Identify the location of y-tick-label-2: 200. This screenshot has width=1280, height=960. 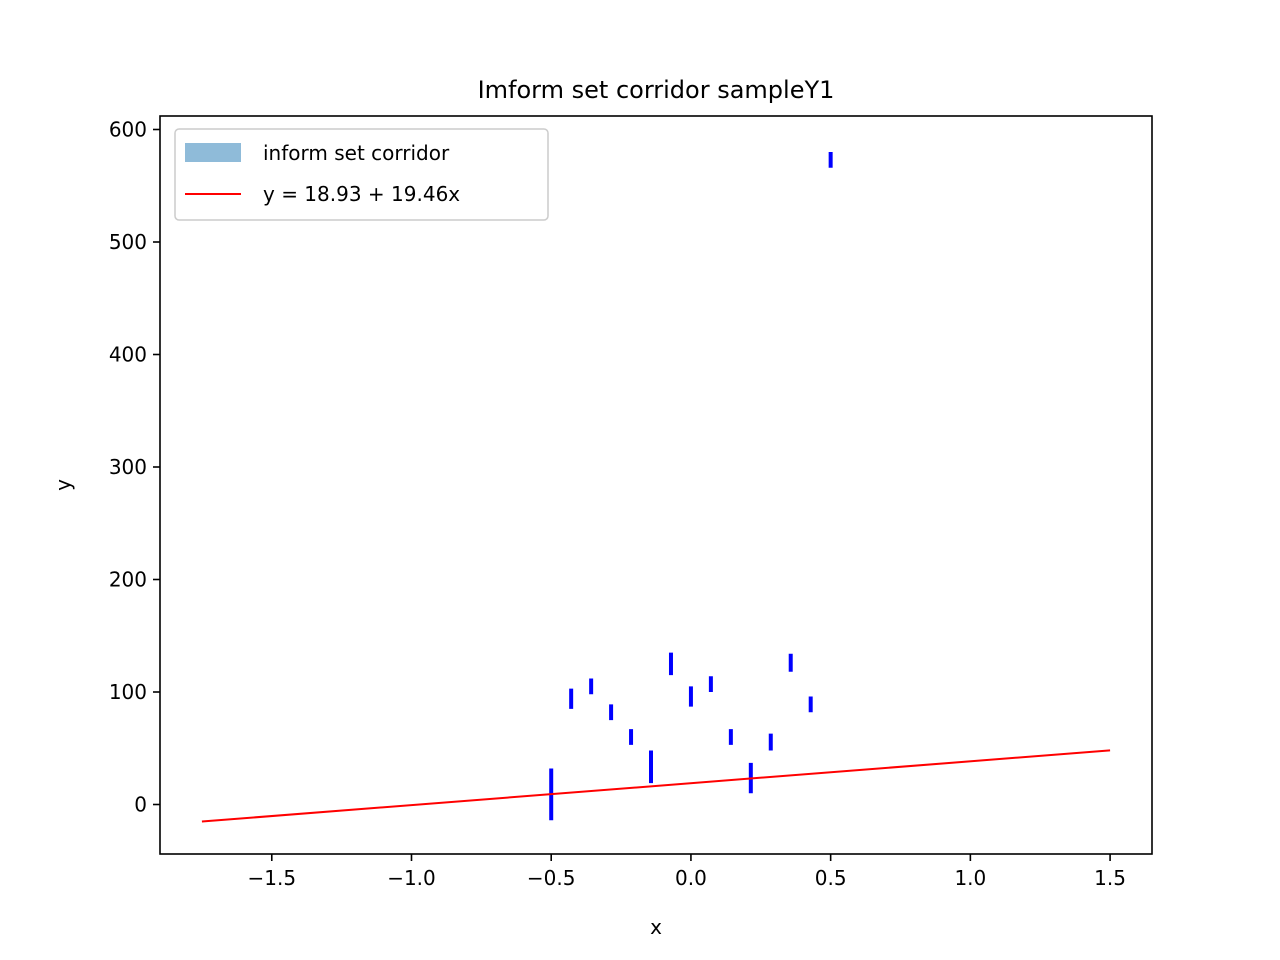
(128, 580).